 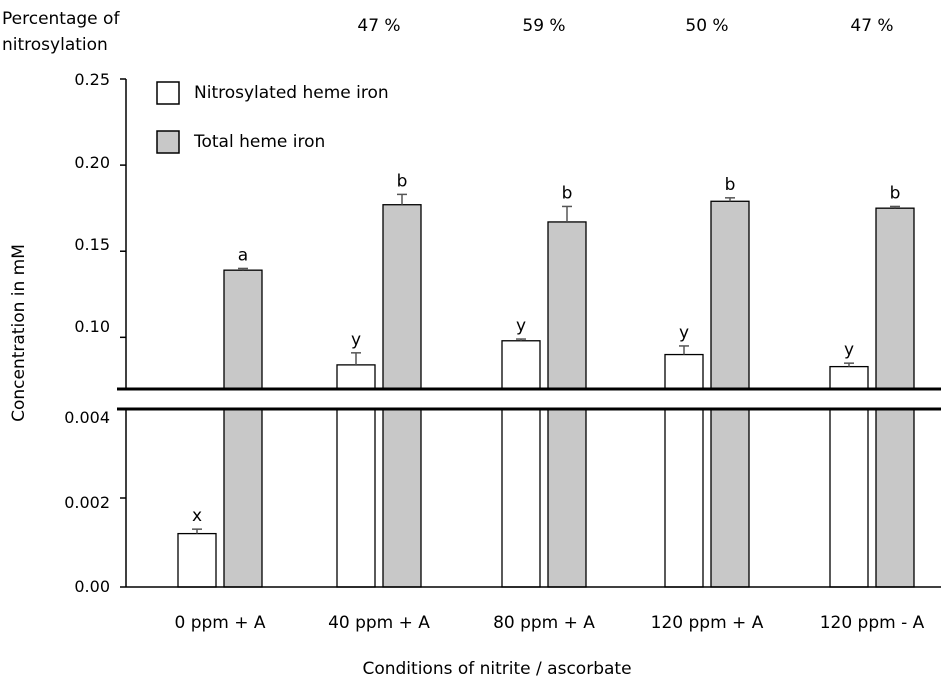 I want to click on significance-letter: x, so click(x=197, y=516).